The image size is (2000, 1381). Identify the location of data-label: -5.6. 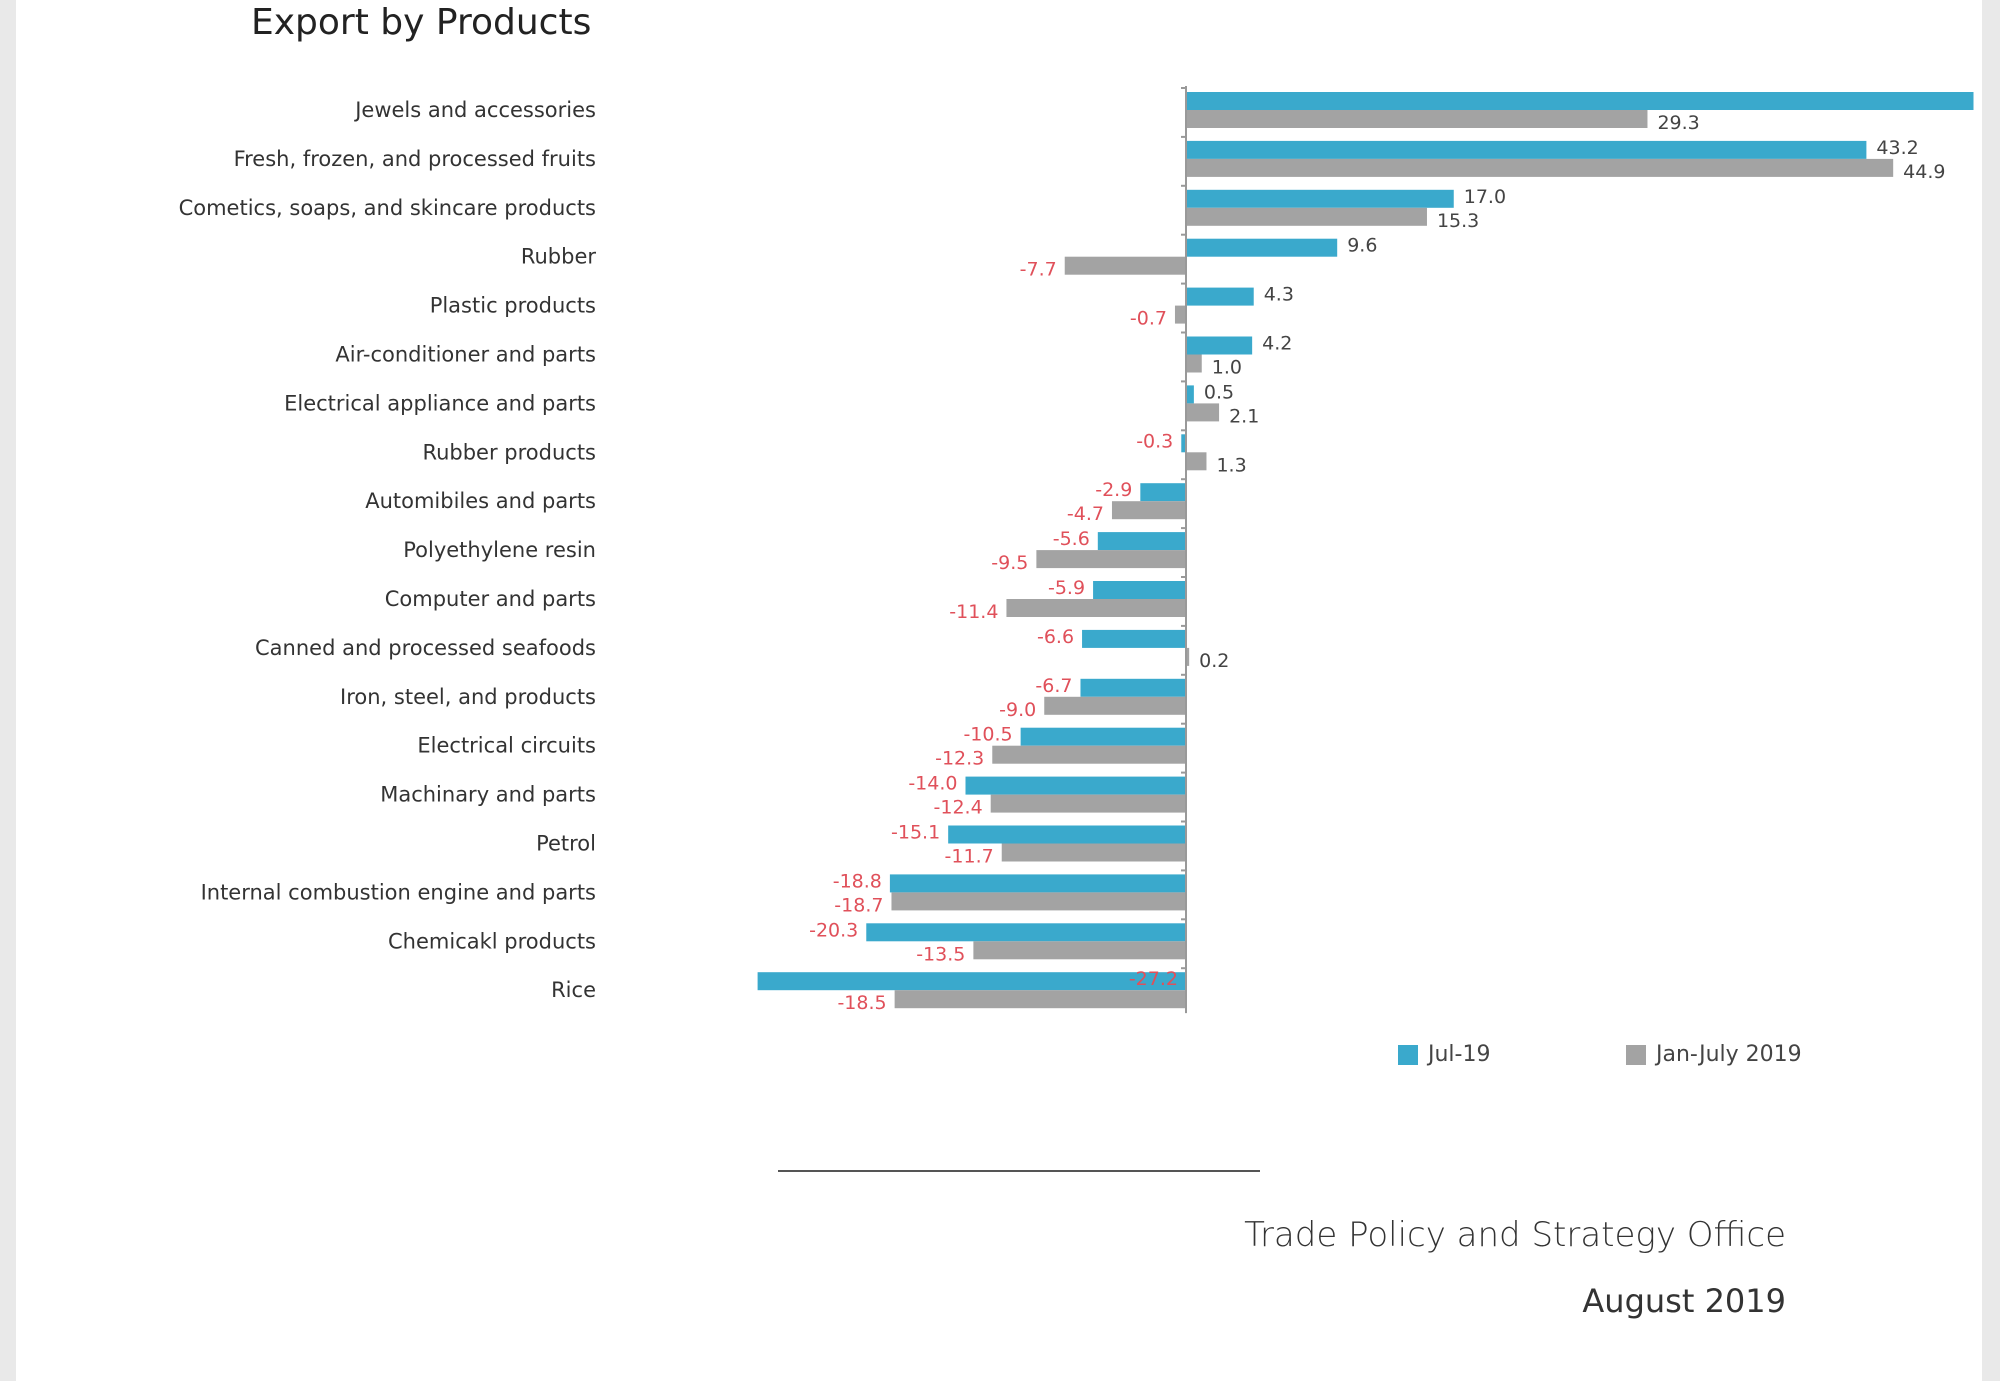
(1071, 539).